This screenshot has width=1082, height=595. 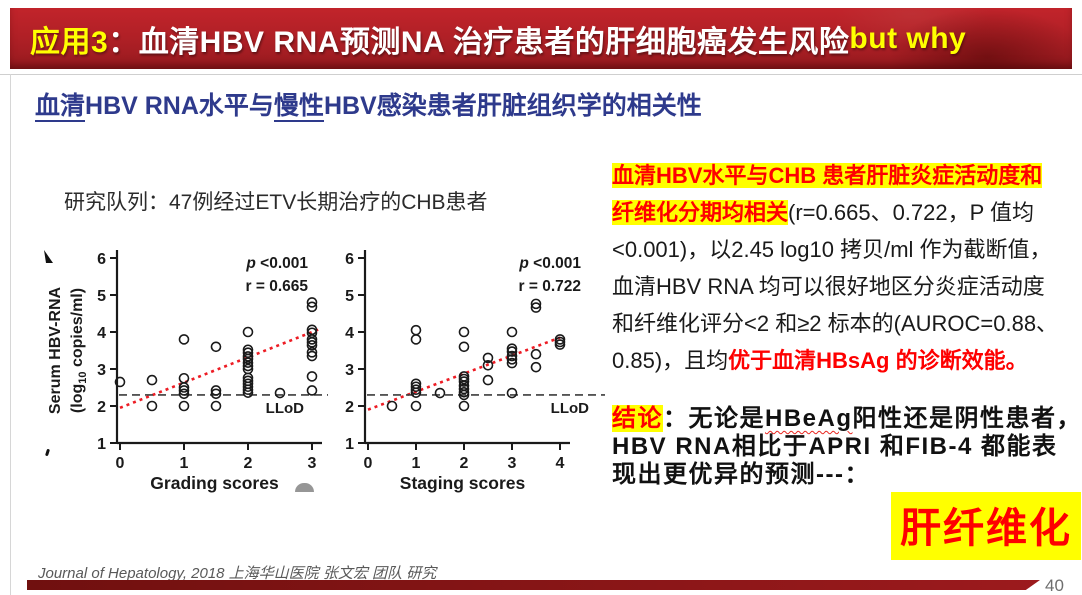 I want to click on banner-title: 血清HBV RNA预测NA 治疗患者的肝细胞癌发生风险, so click(x=494, y=42).